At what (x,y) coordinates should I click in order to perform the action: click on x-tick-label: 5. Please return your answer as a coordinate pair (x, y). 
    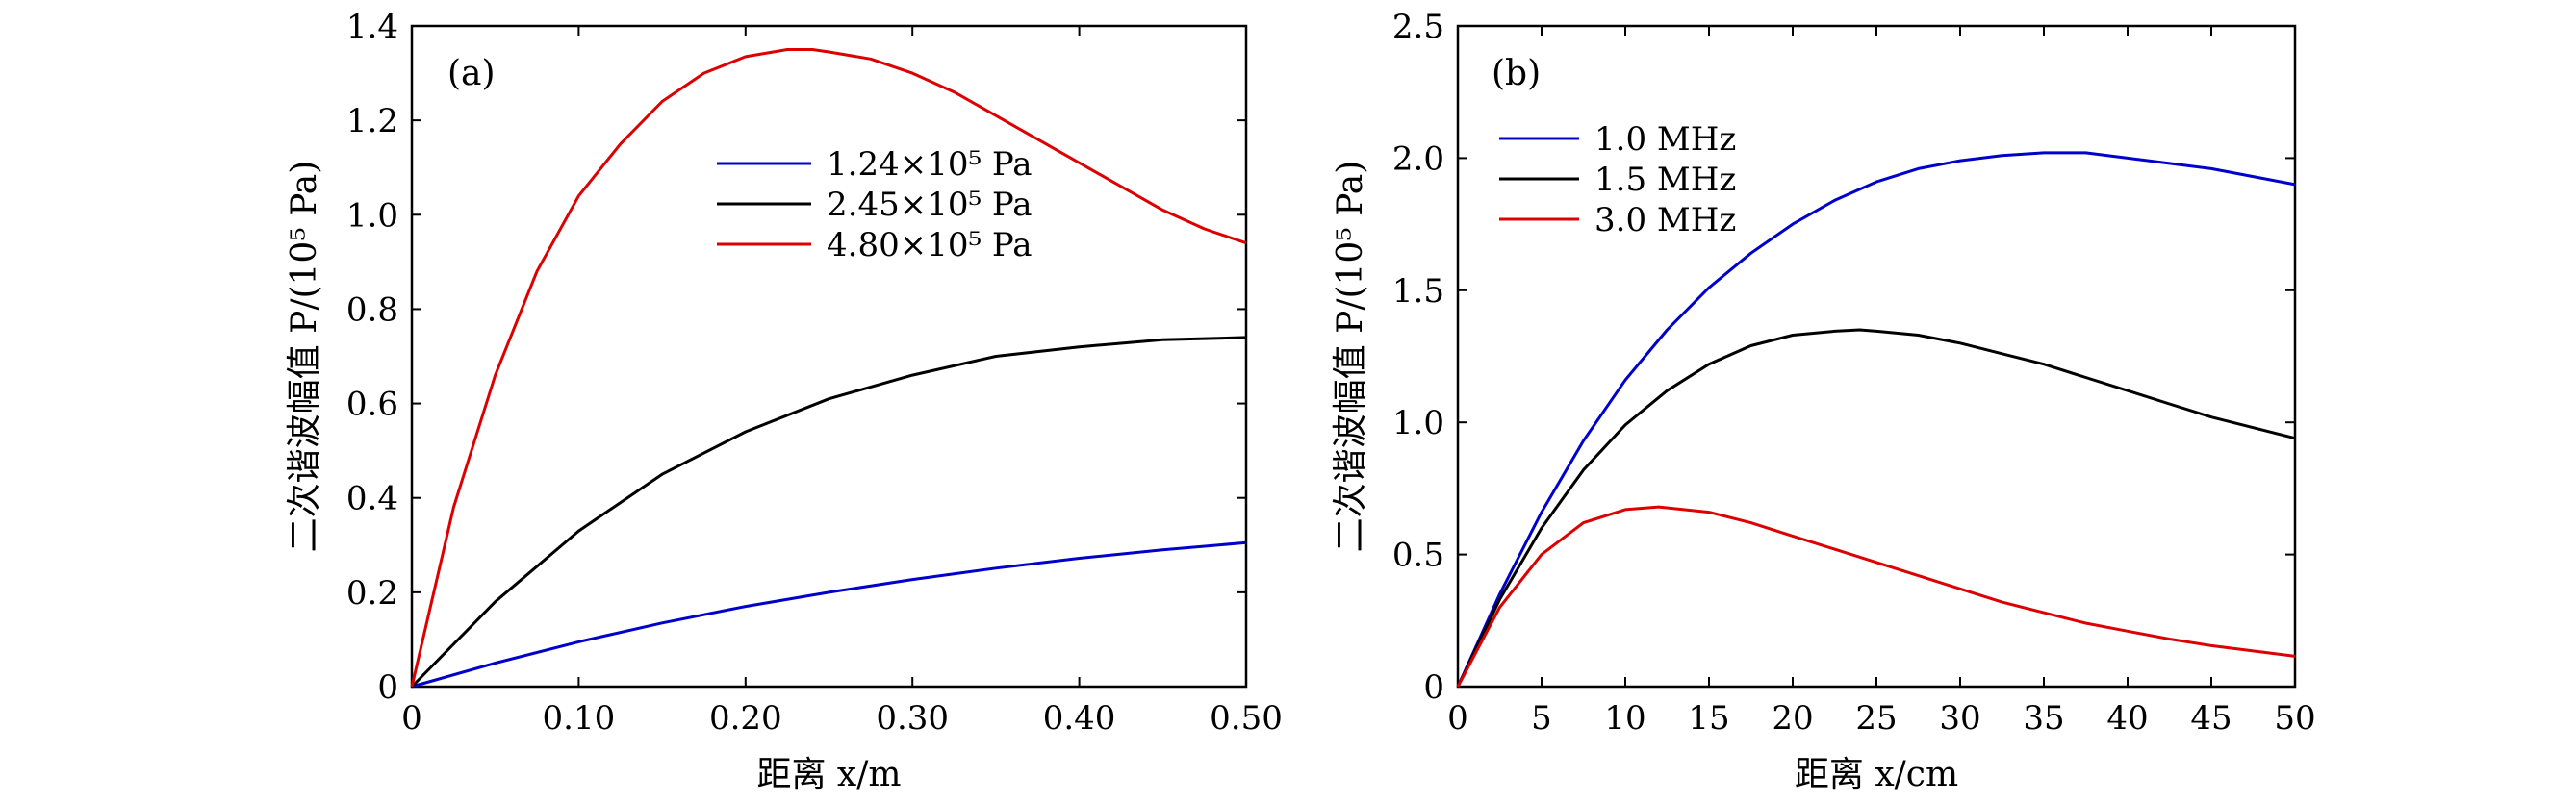
    Looking at the image, I should click on (1541, 718).